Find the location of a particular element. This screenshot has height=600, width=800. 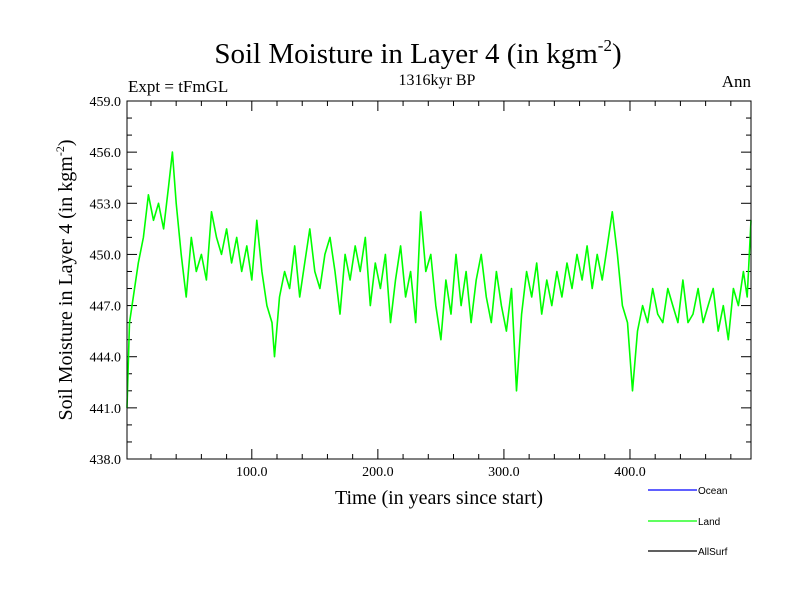

x-tick-label: 100.0 is located at coordinates (252, 472).